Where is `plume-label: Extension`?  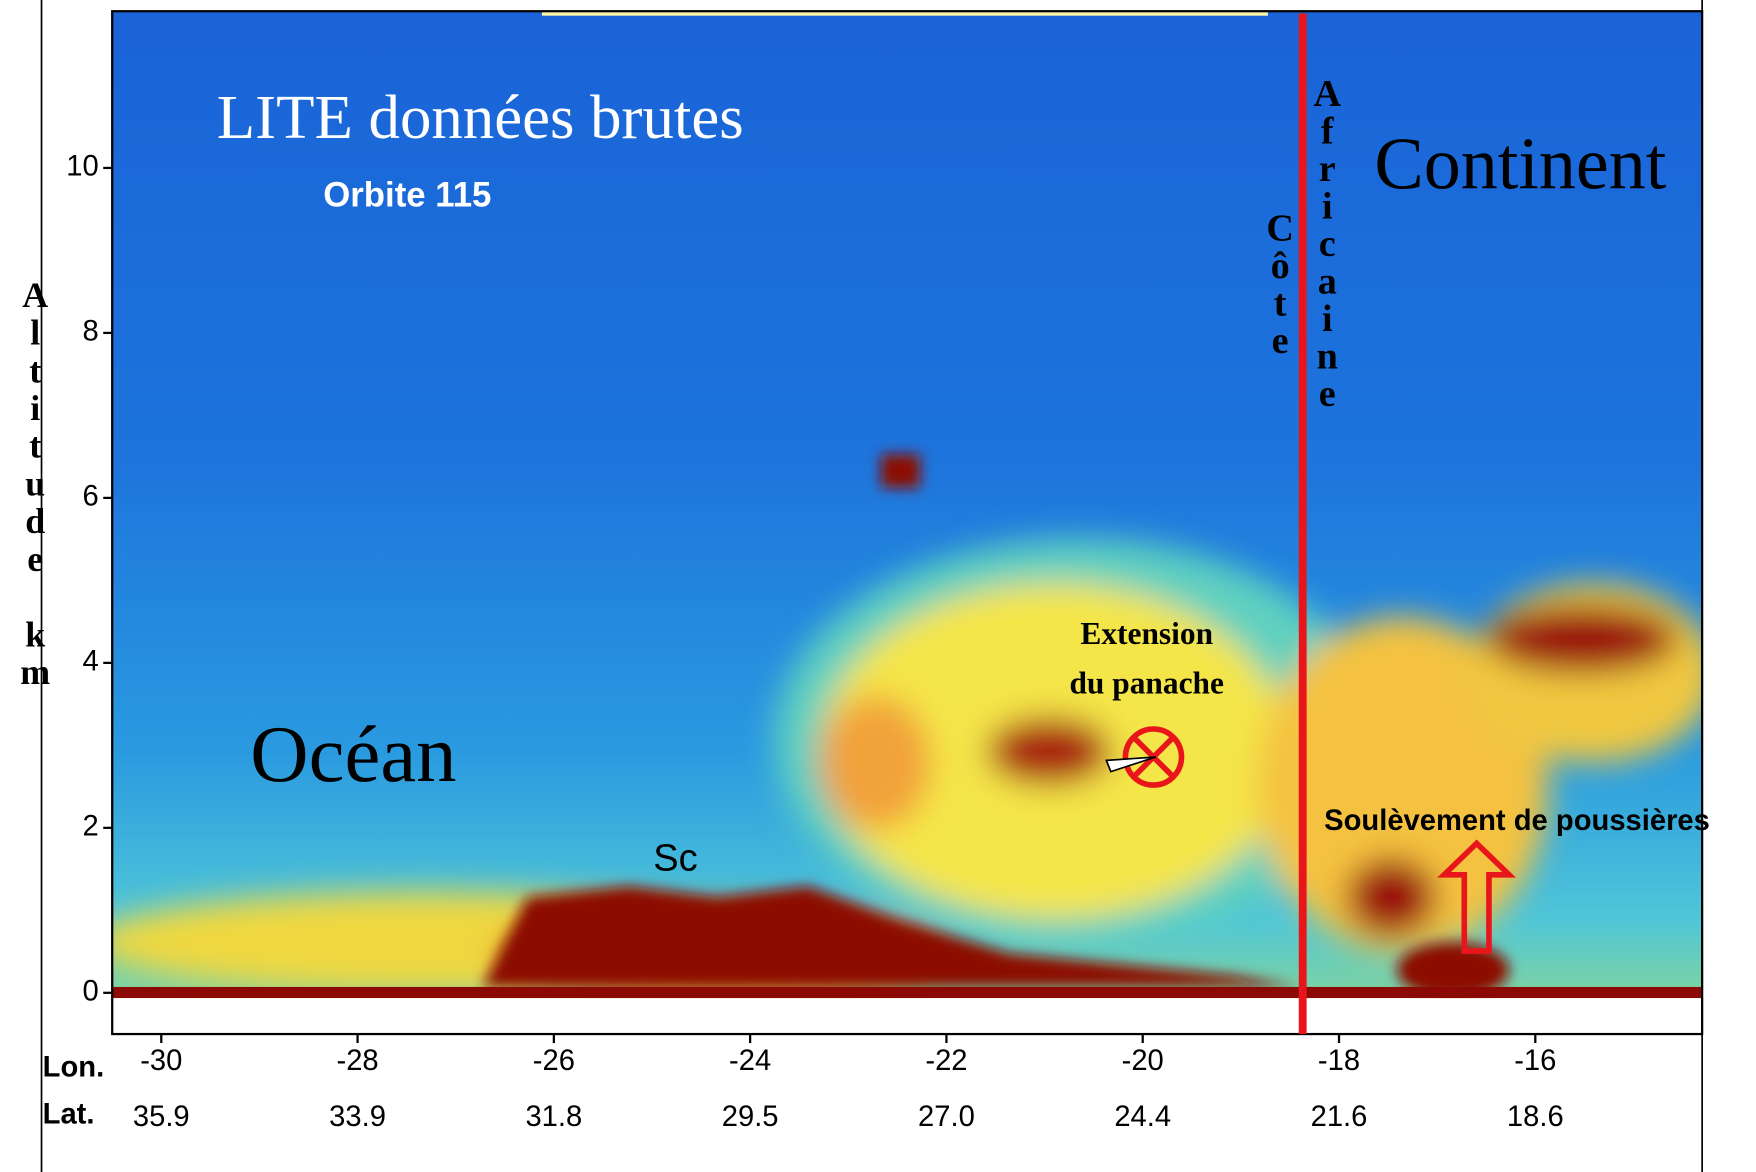 plume-label: Extension is located at coordinates (1146, 633).